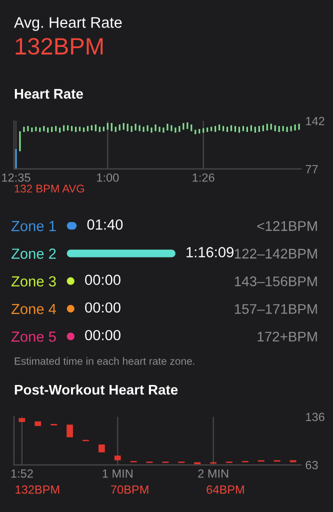 The width and height of the screenshot is (333, 512). Describe the element at coordinates (203, 177) in the screenshot. I see `x-tick-label: 1:26` at that location.